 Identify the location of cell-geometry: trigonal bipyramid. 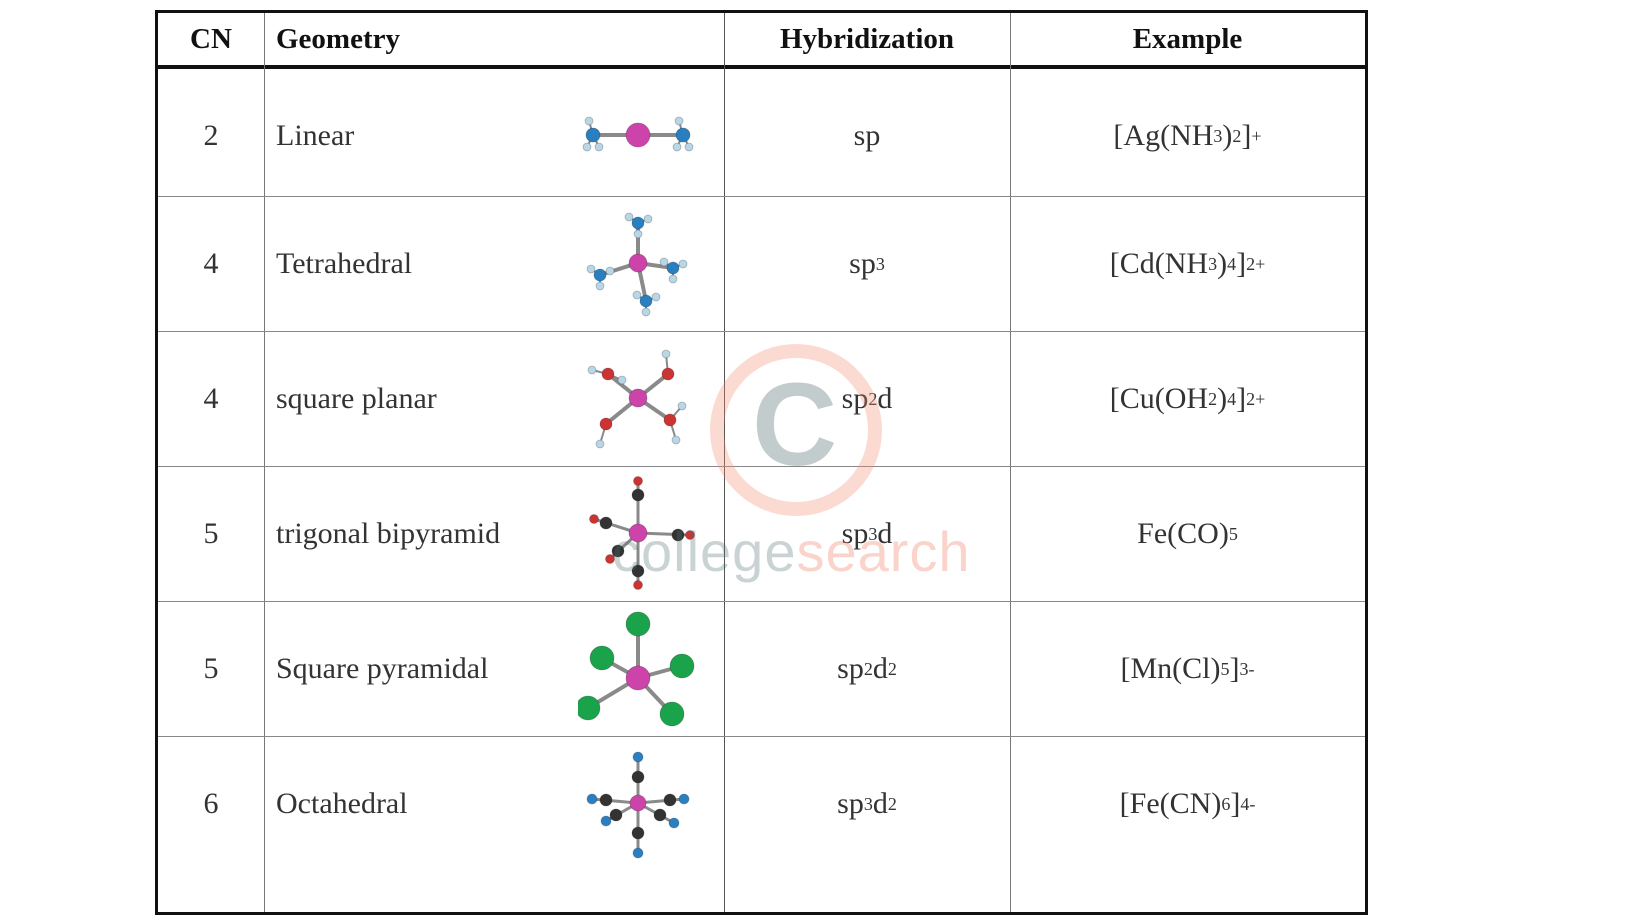
(388, 533).